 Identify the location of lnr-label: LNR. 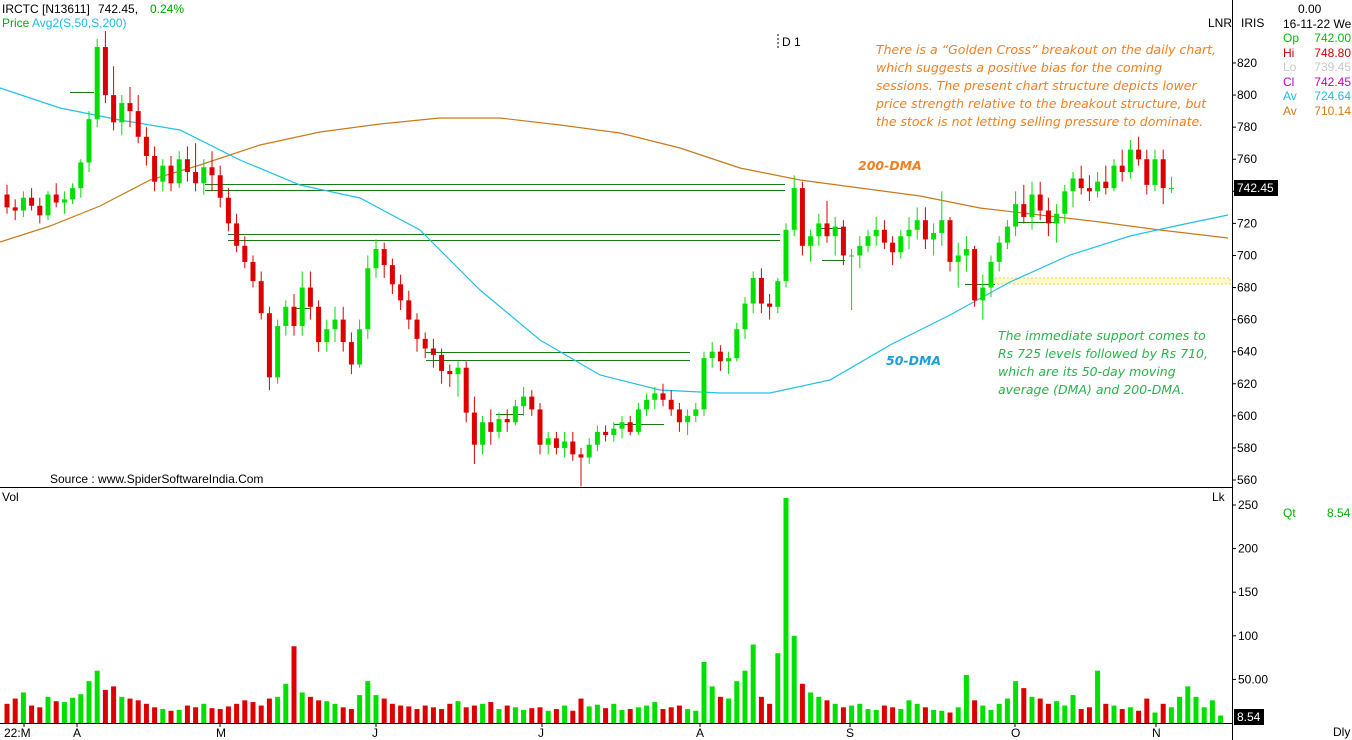
(1220, 23).